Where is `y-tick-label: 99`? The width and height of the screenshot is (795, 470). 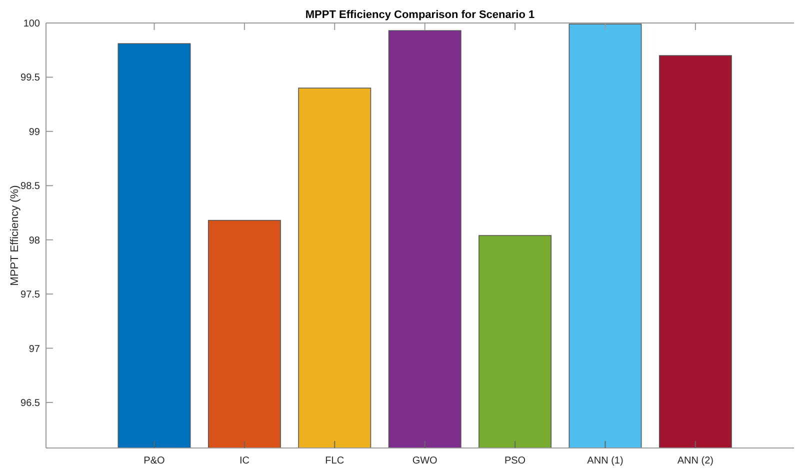 y-tick-label: 99 is located at coordinates (34, 132).